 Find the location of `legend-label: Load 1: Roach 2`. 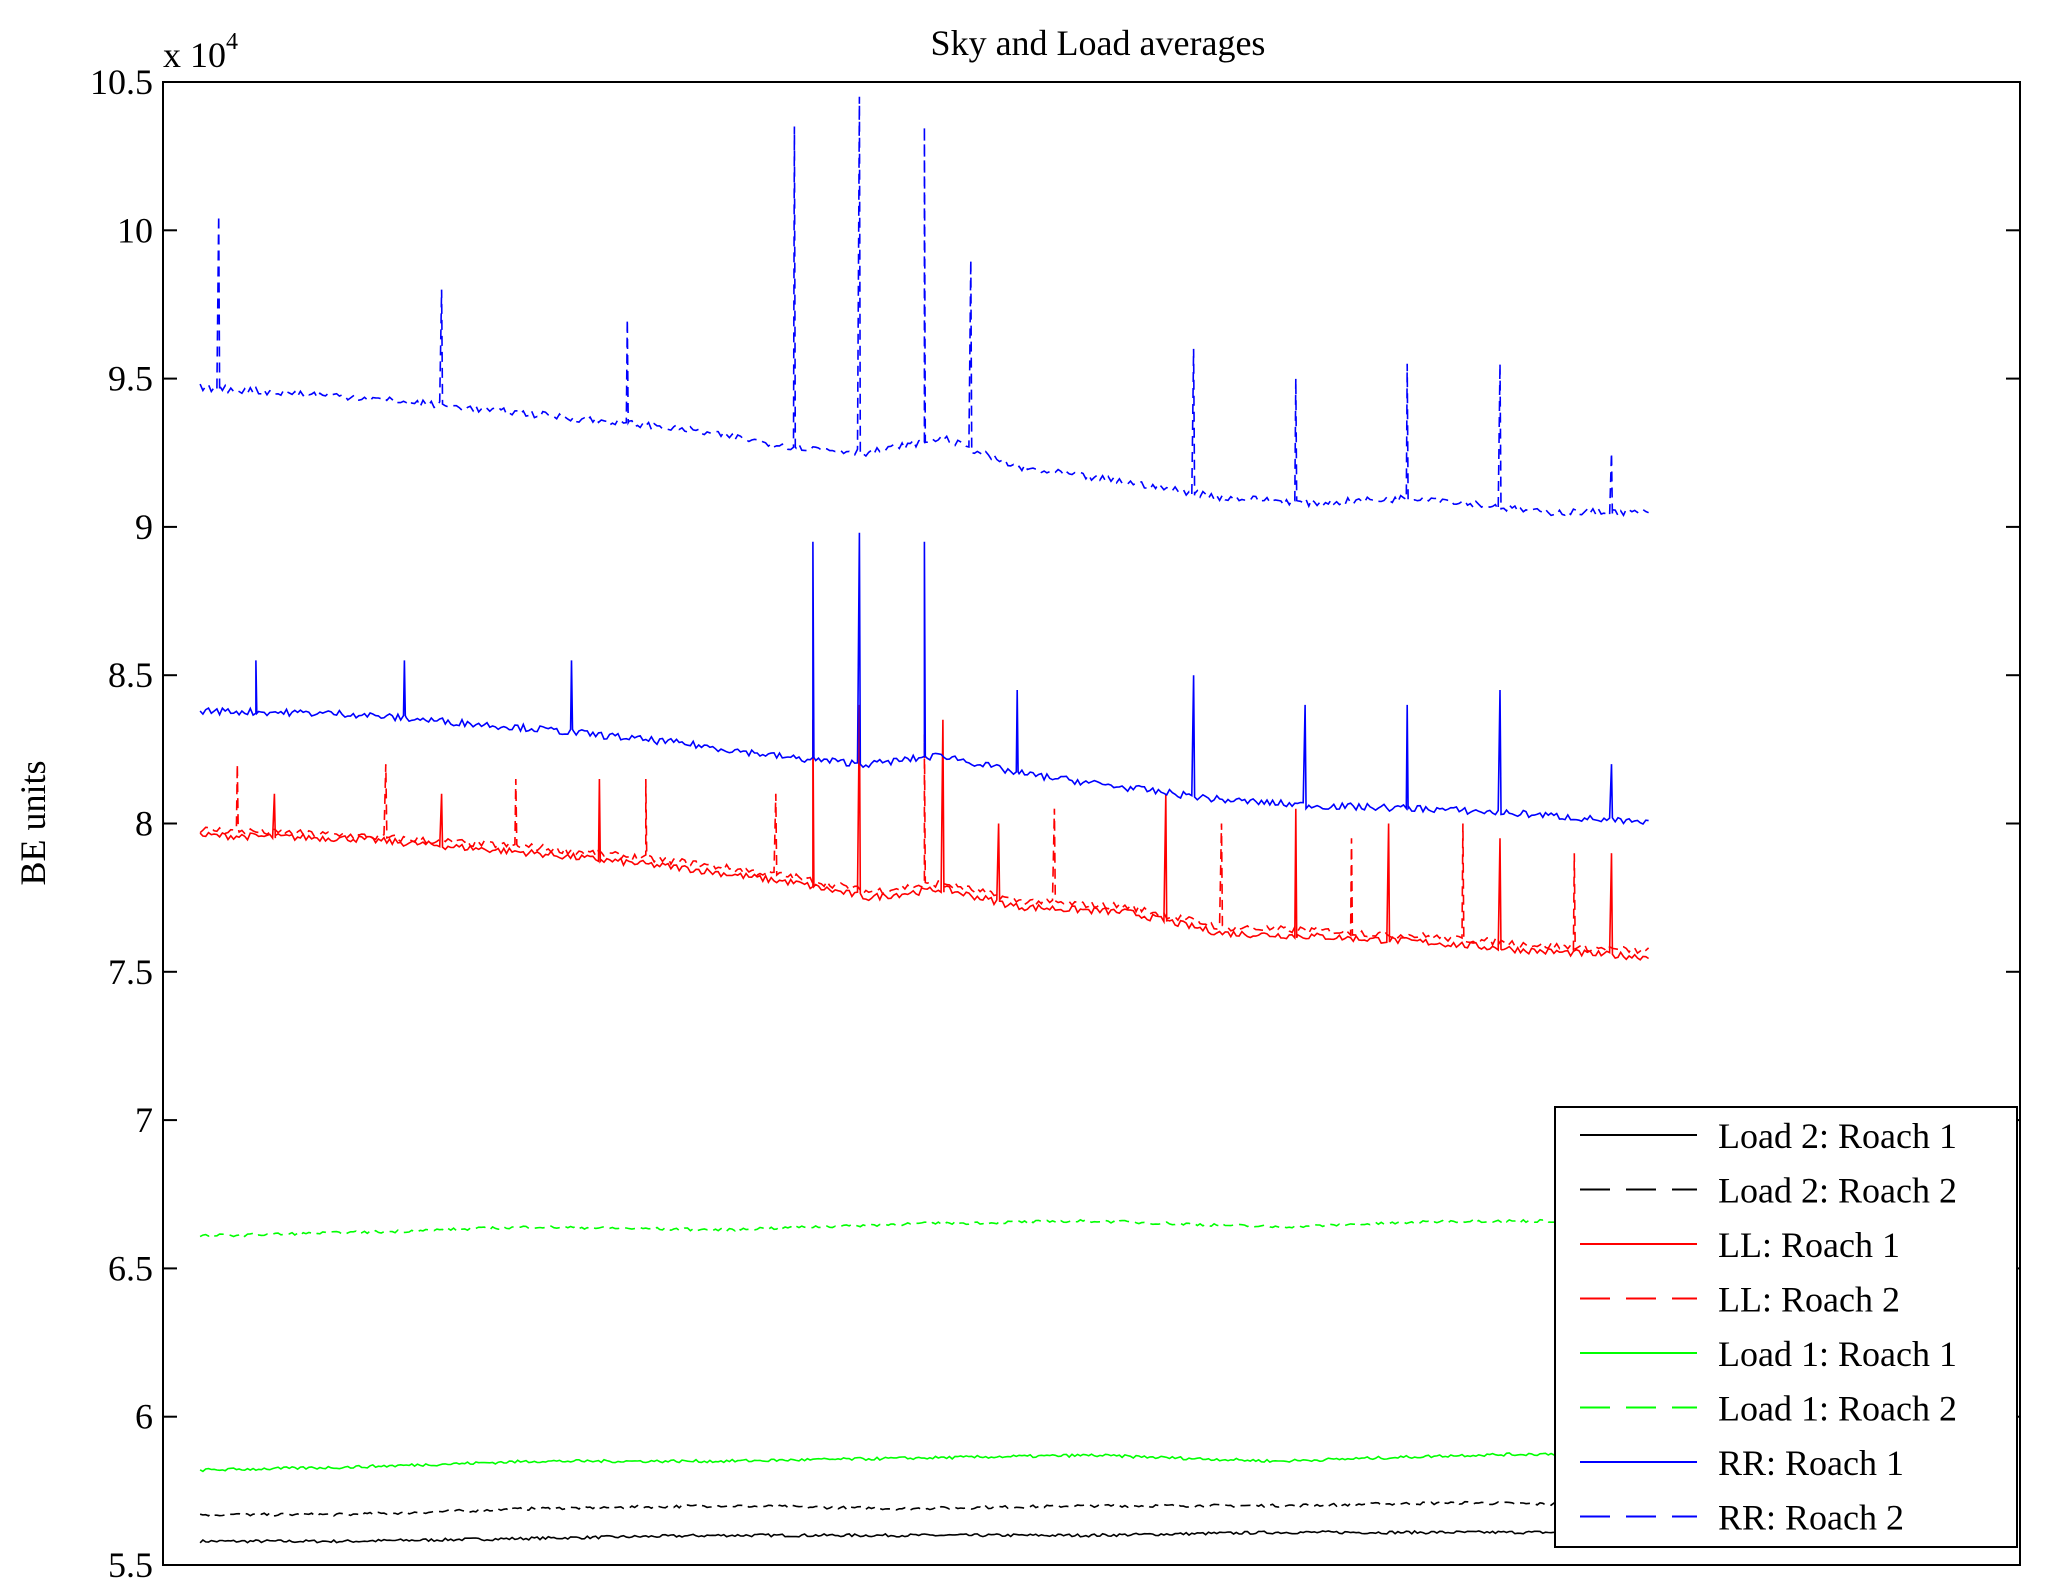

legend-label: Load 1: Roach 2 is located at coordinates (1837, 1409).